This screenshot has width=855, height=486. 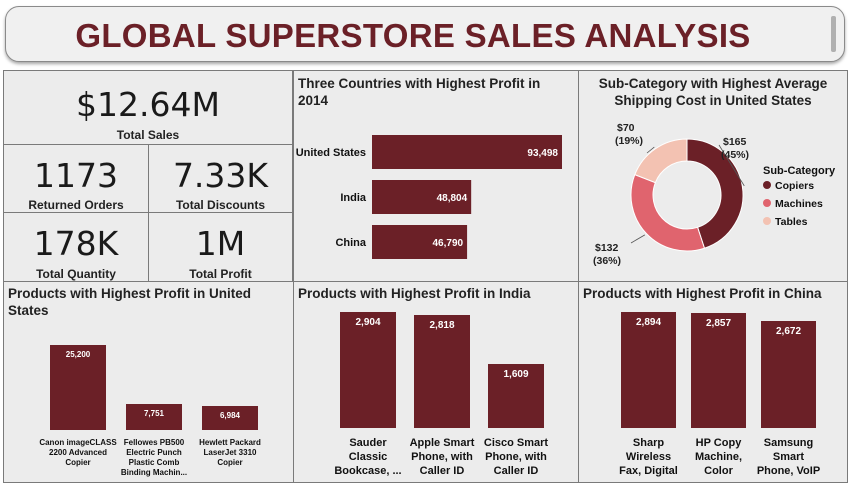 I want to click on total-discounts-value: 7.33K, so click(x=220, y=175).